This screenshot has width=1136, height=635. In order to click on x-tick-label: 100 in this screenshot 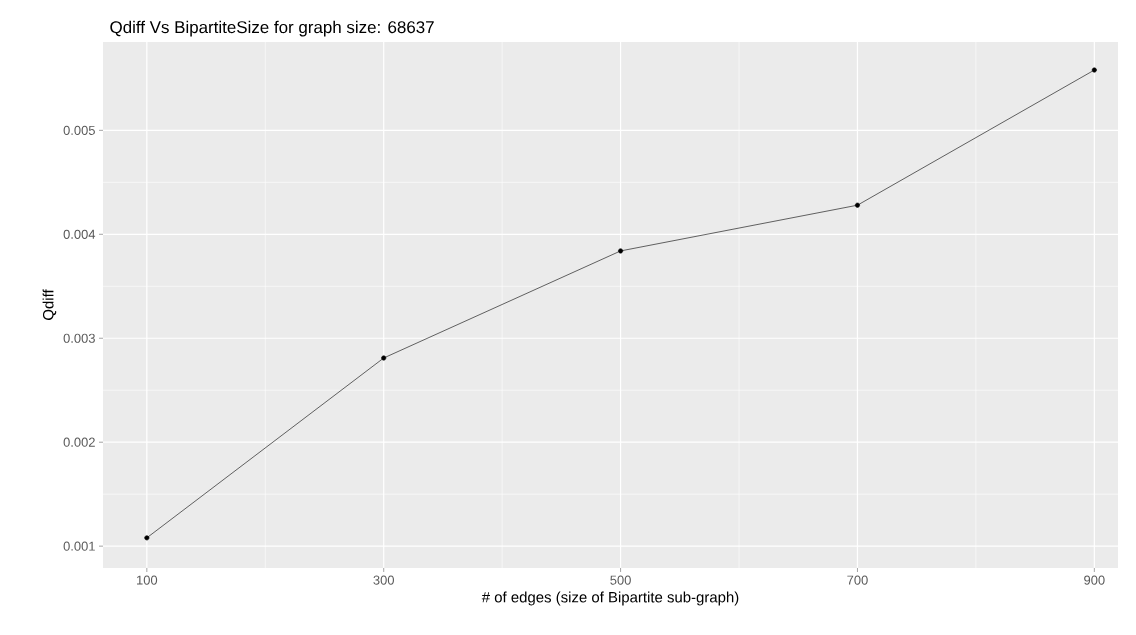, I will do `click(147, 580)`.